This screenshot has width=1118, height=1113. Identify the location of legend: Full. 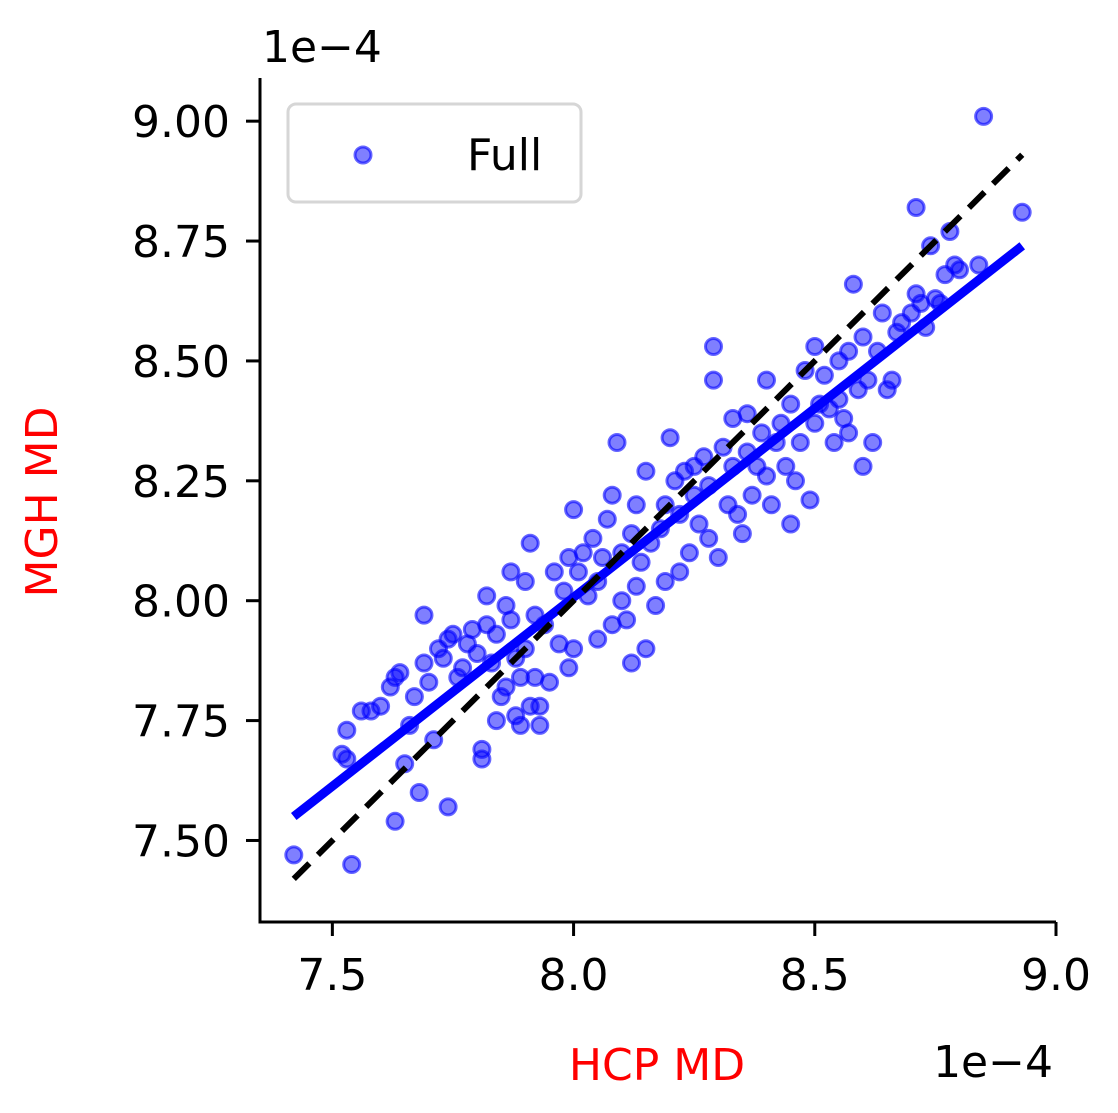
(434, 153).